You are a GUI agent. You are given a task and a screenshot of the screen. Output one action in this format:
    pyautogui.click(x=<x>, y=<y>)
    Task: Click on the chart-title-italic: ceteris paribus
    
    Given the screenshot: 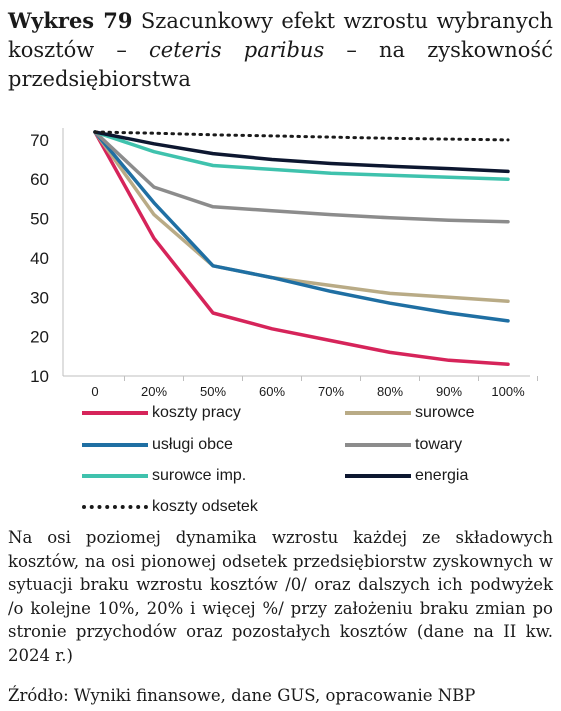 What is the action you would take?
    pyautogui.click(x=237, y=50)
    